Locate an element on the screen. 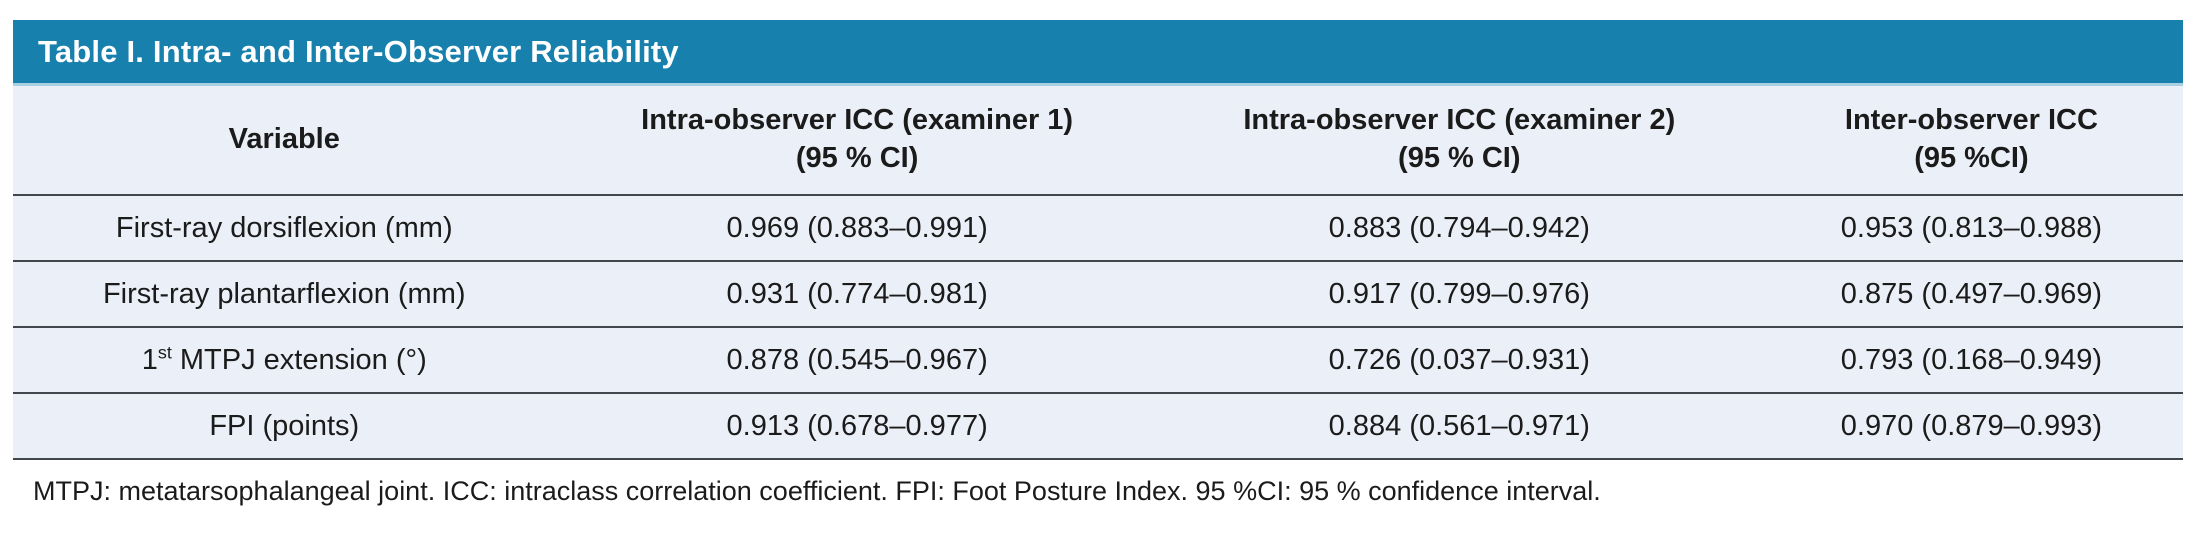 This screenshot has width=2196, height=539. intra-icc-examiner2-cell: 0.884 (0.561–0.971) is located at coordinates (1459, 426).